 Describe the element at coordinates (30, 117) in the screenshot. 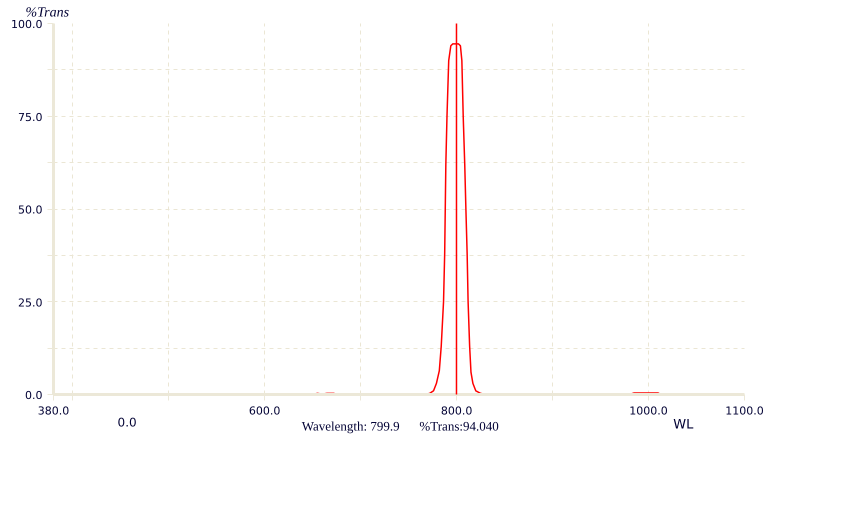

I see `y-tick-label: 75.0` at that location.